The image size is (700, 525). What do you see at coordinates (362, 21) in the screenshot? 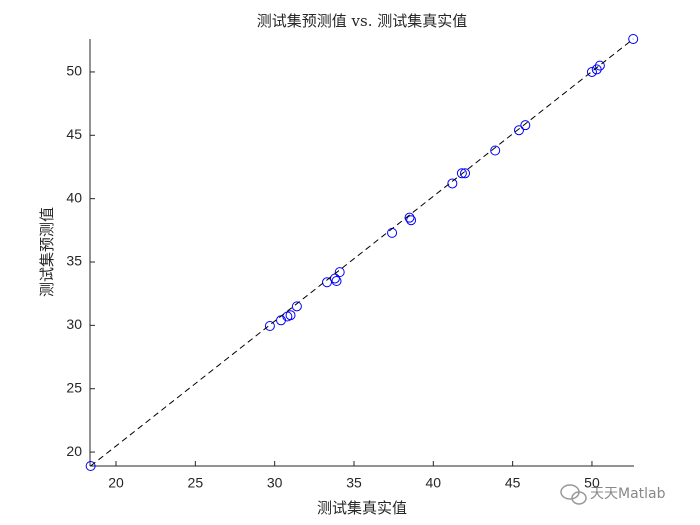
I see `chart-title: 测试集预测值 vs. 测试集真实值` at bounding box center [362, 21].